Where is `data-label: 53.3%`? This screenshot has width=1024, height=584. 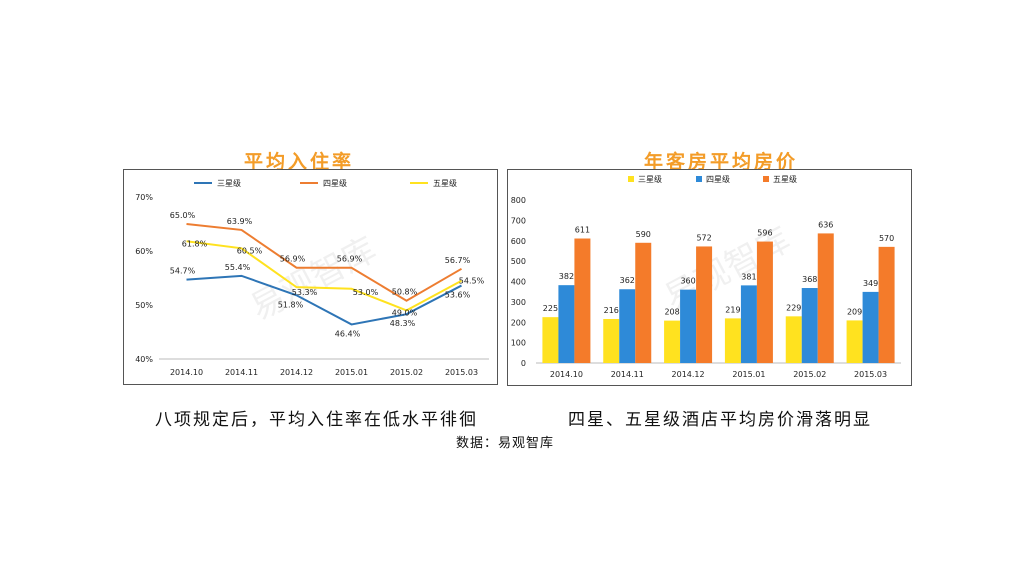 data-label: 53.3% is located at coordinates (305, 292).